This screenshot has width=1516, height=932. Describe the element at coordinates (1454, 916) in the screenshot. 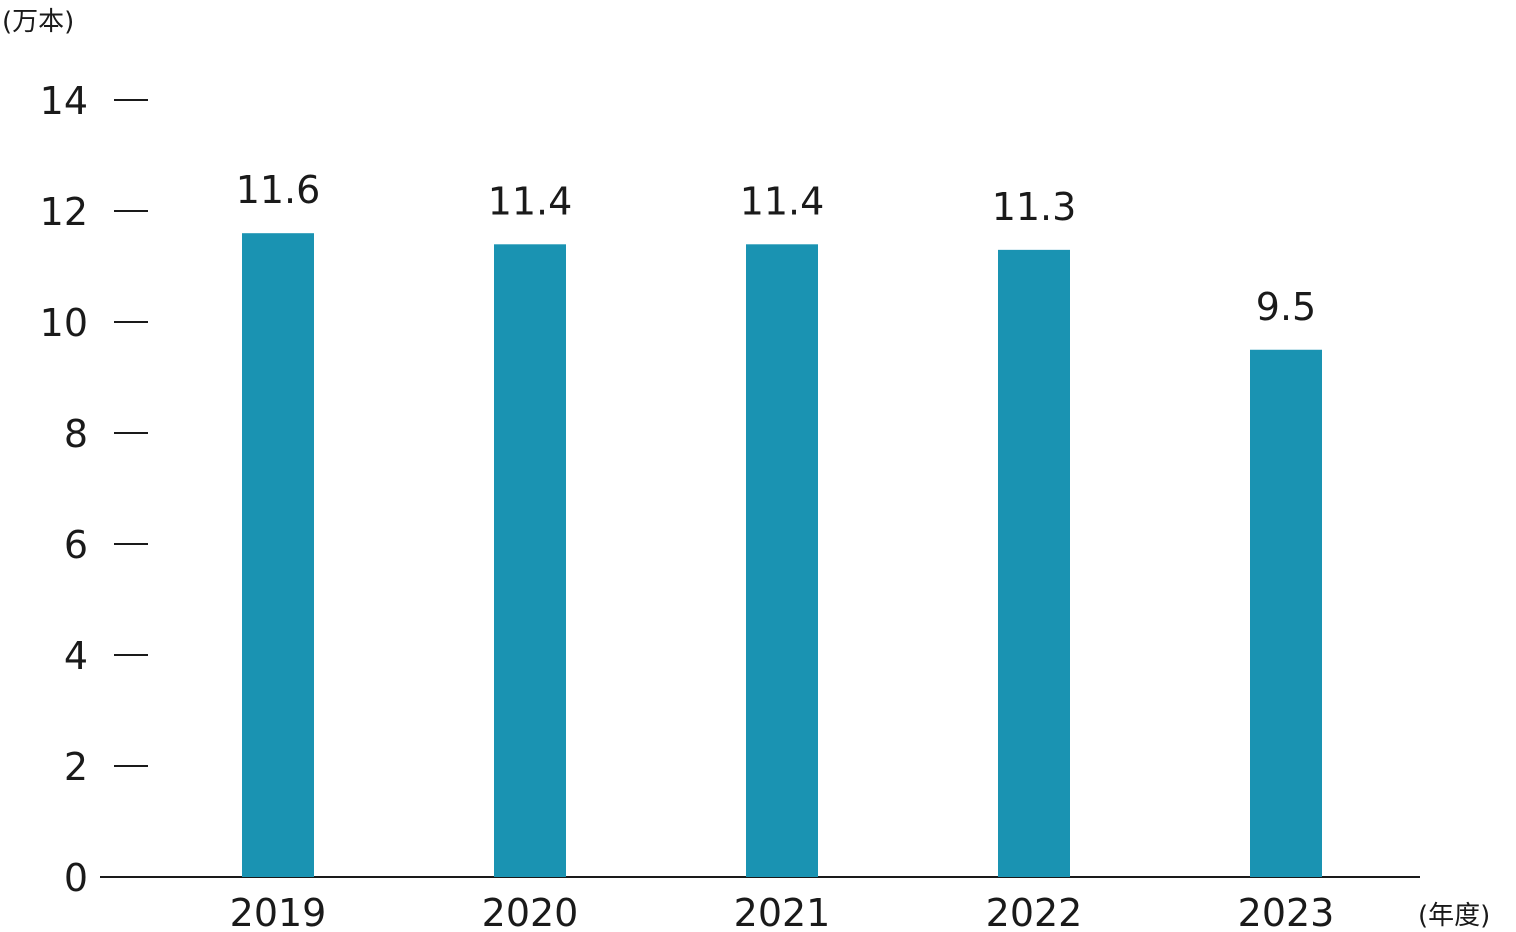

I see `x-axis-unit: (年度)` at that location.